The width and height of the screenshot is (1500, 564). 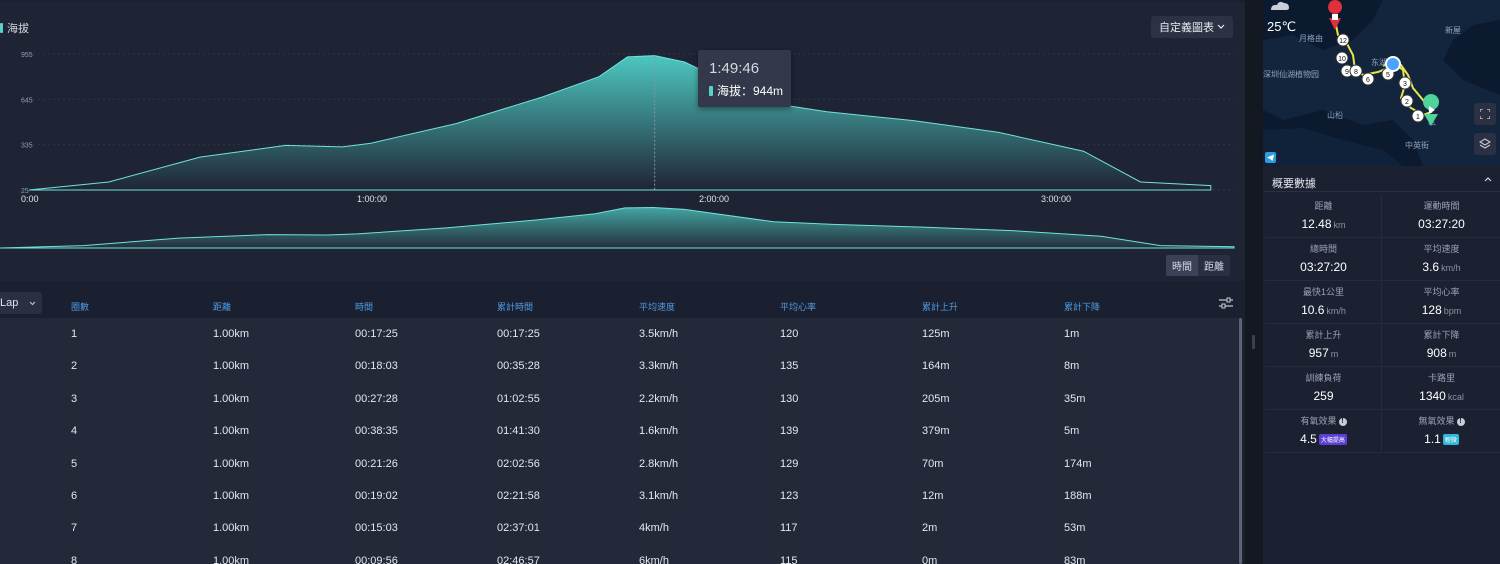 What do you see at coordinates (622, 305) in the screenshot?
I see `laps-table-header: 圈數 距離 時間 累計時間 平均速度 平均心率 累計上升 累計下降` at bounding box center [622, 305].